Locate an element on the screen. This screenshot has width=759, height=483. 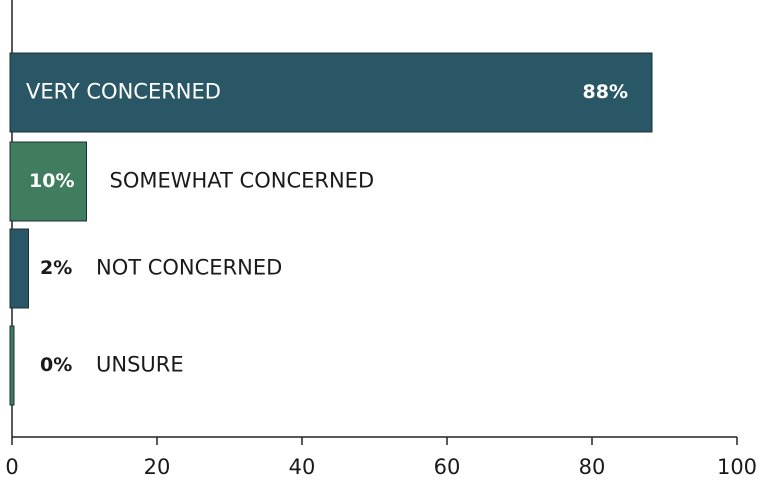
value-label: 0% is located at coordinates (56, 365).